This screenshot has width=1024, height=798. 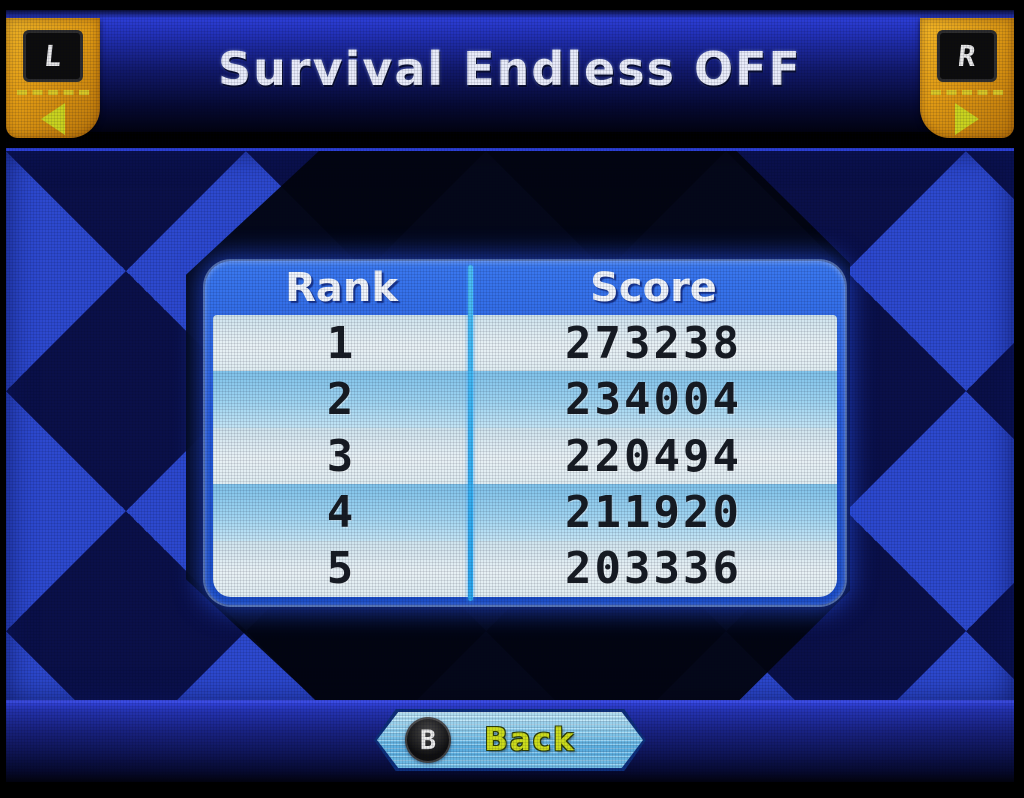 I want to click on table-row: 2 234004, so click(x=525, y=399).